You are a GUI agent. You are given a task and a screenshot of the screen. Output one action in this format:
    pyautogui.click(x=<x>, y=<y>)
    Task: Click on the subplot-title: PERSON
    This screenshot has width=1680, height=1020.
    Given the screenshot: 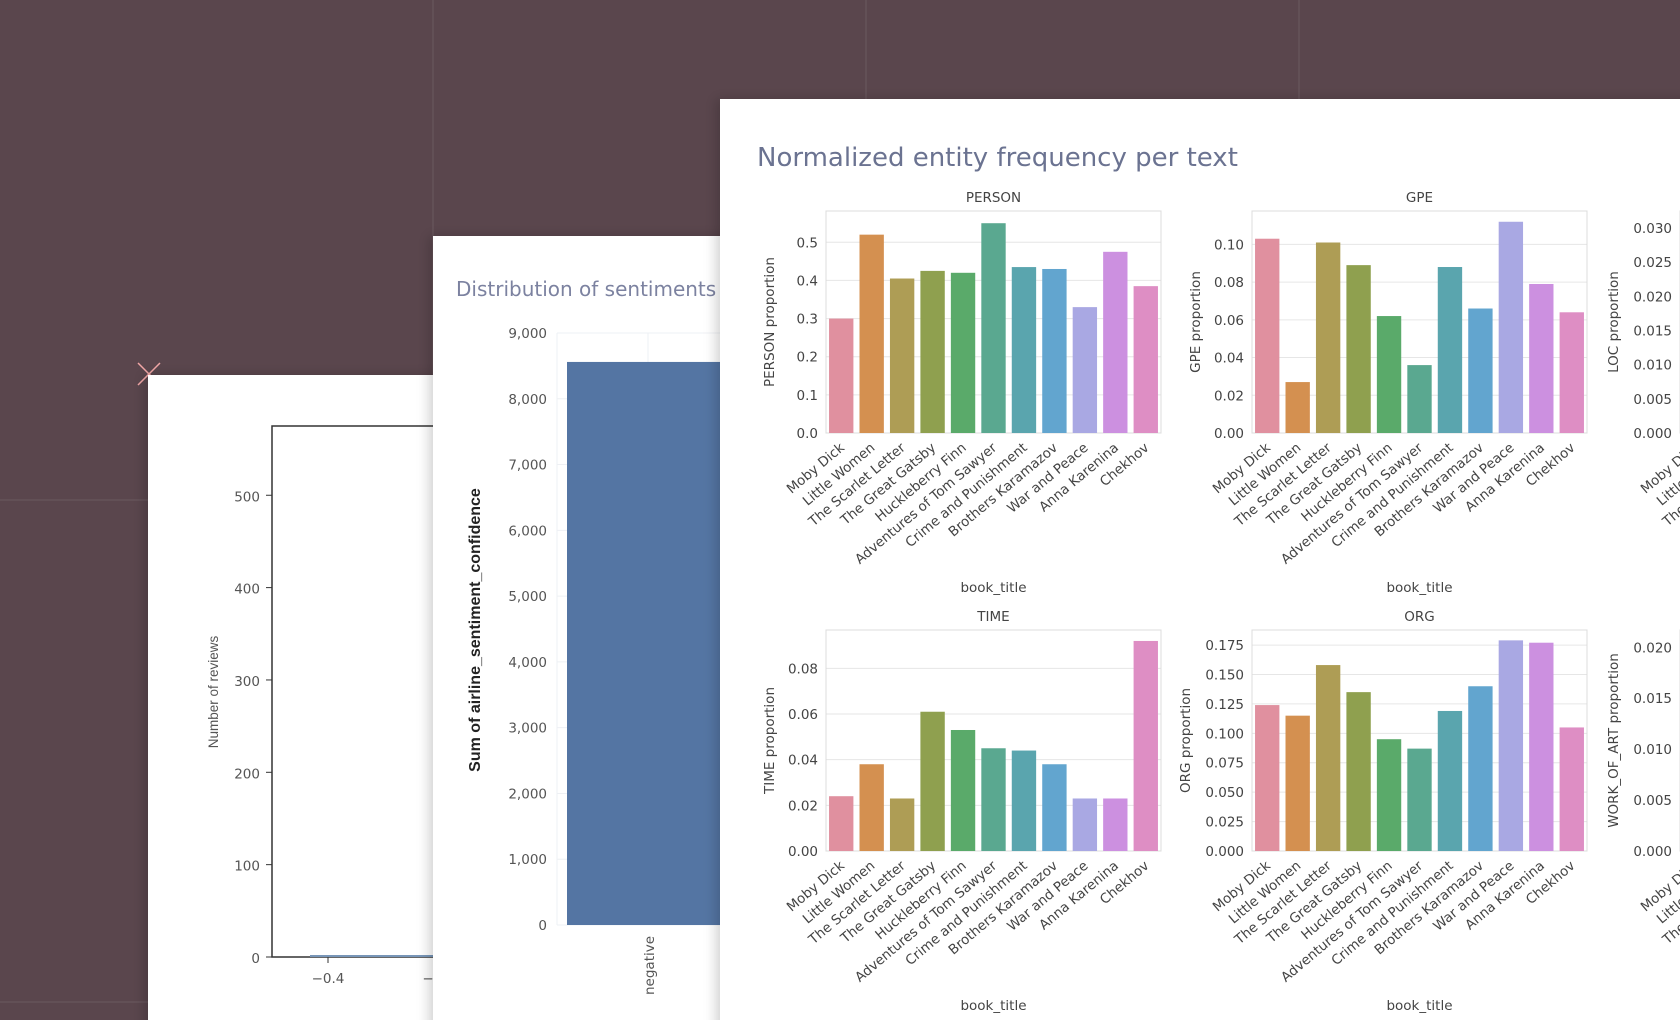 What is the action you would take?
    pyautogui.click(x=993, y=198)
    